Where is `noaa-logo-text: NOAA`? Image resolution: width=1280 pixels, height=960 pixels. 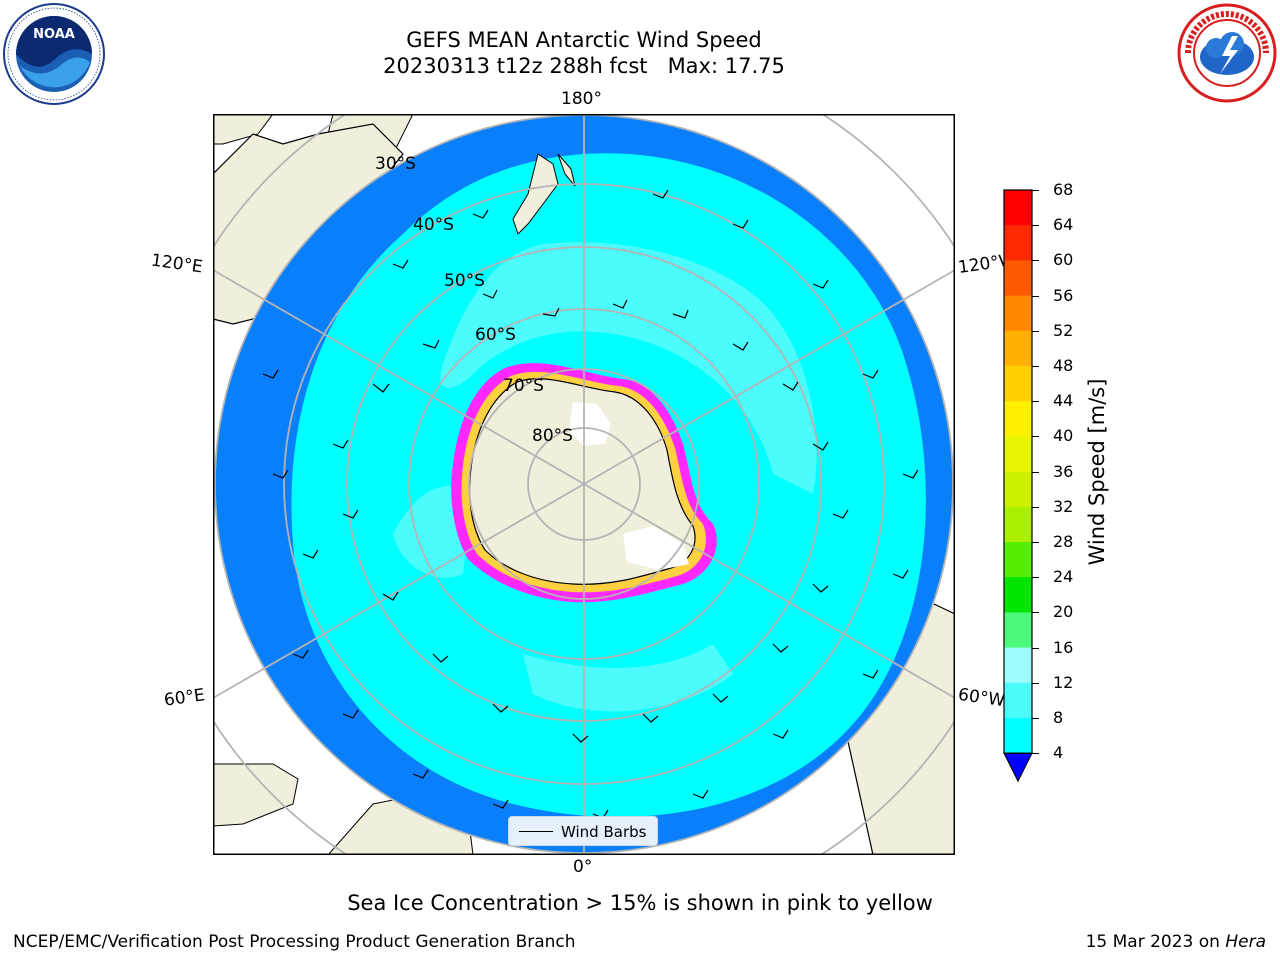
noaa-logo-text: NOAA is located at coordinates (54, 34).